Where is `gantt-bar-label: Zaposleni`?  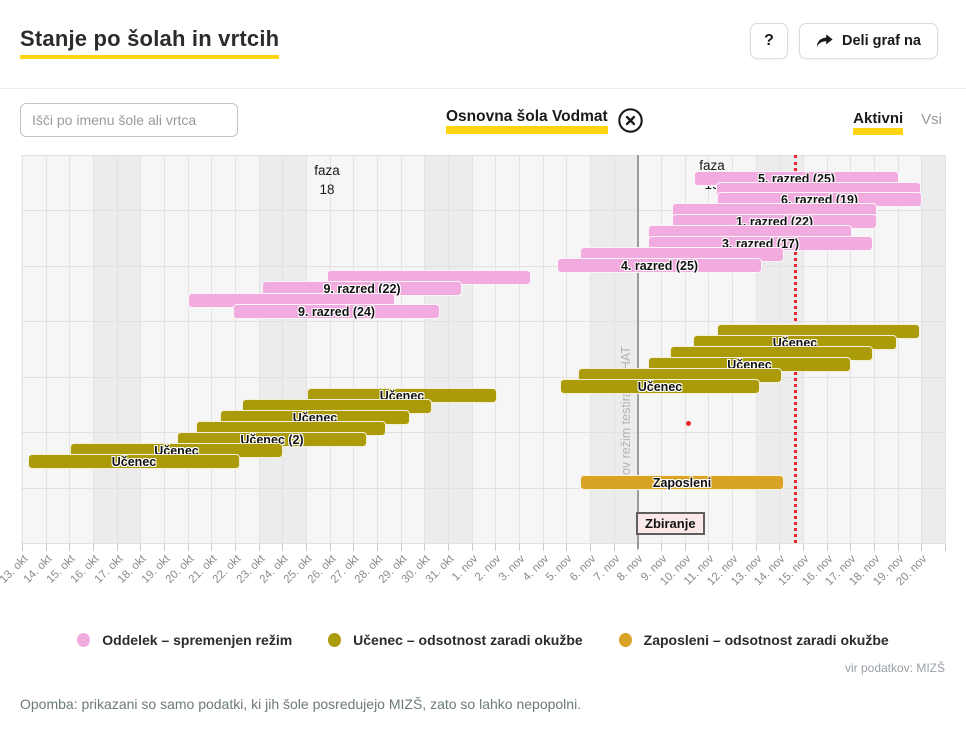 gantt-bar-label: Zaposleni is located at coordinates (682, 483).